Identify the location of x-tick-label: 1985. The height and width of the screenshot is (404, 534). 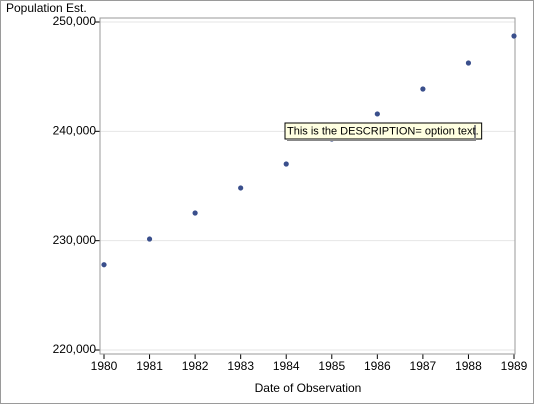
(331, 366).